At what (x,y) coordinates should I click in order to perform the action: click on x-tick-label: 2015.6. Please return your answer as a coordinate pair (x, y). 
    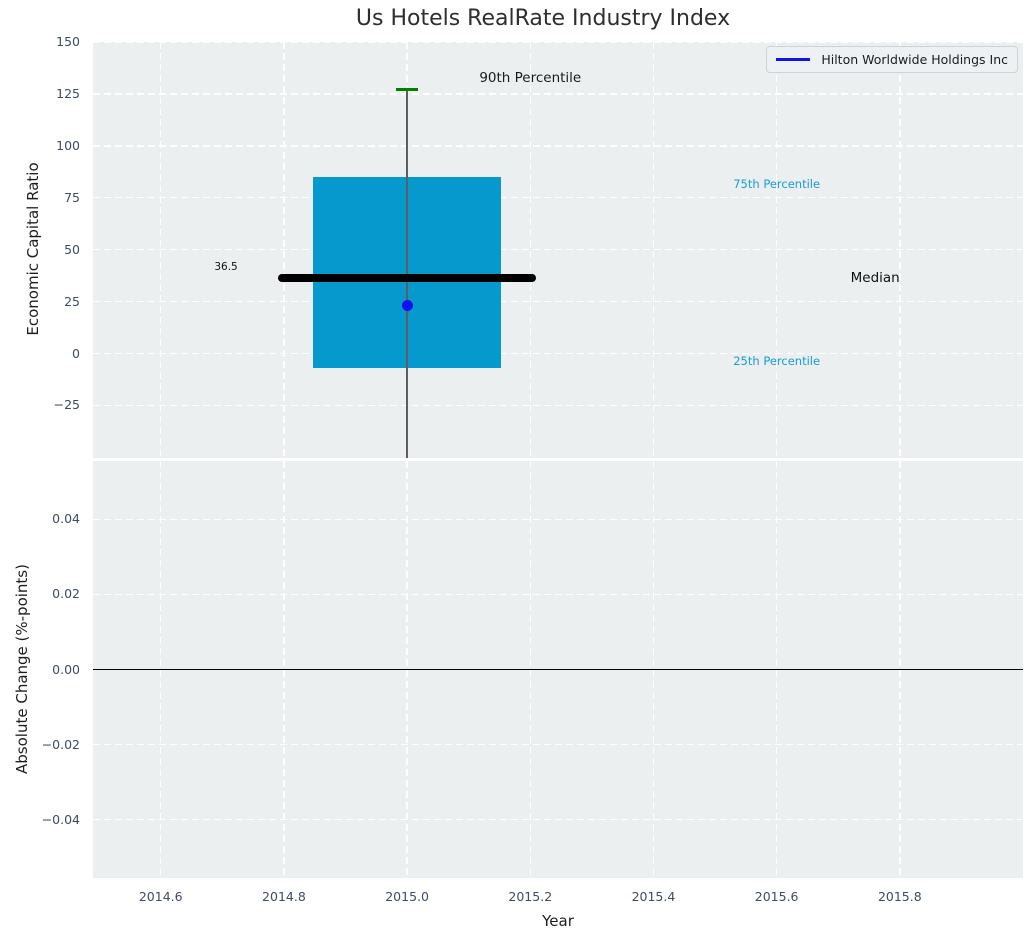
    Looking at the image, I should click on (776, 896).